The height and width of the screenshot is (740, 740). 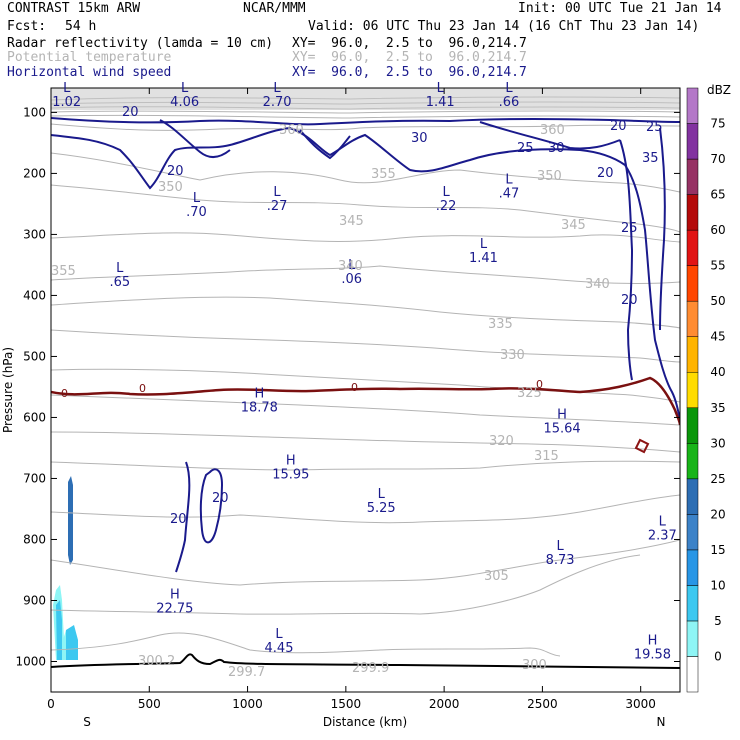 What do you see at coordinates (652, 654) in the screenshot?
I see `marker-value: 19.58` at bounding box center [652, 654].